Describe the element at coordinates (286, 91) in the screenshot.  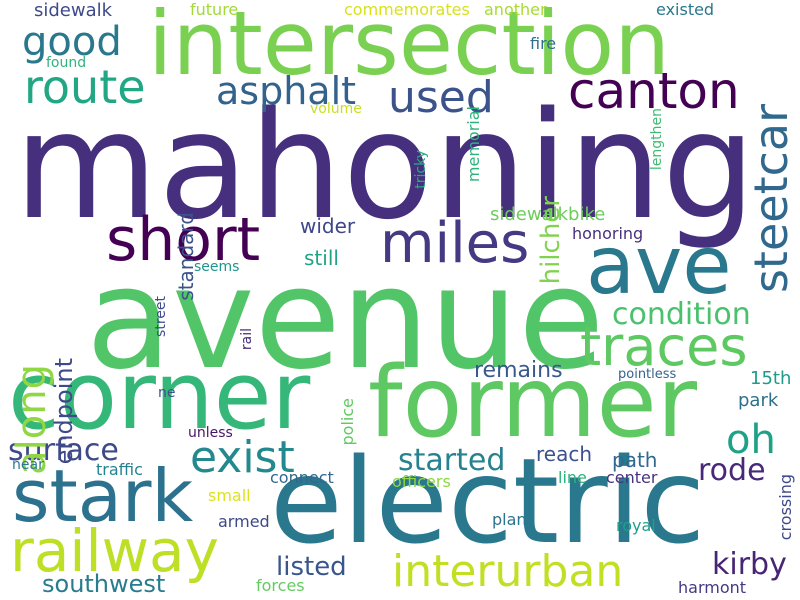
I see `word-asphalt: asphalt` at that location.